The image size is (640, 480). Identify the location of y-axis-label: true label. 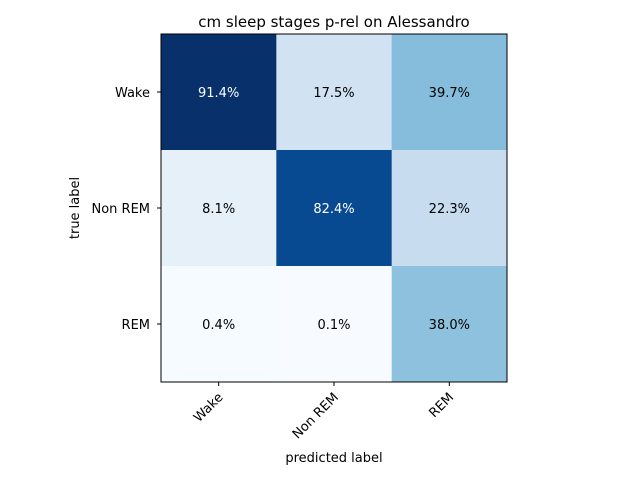
(75, 208).